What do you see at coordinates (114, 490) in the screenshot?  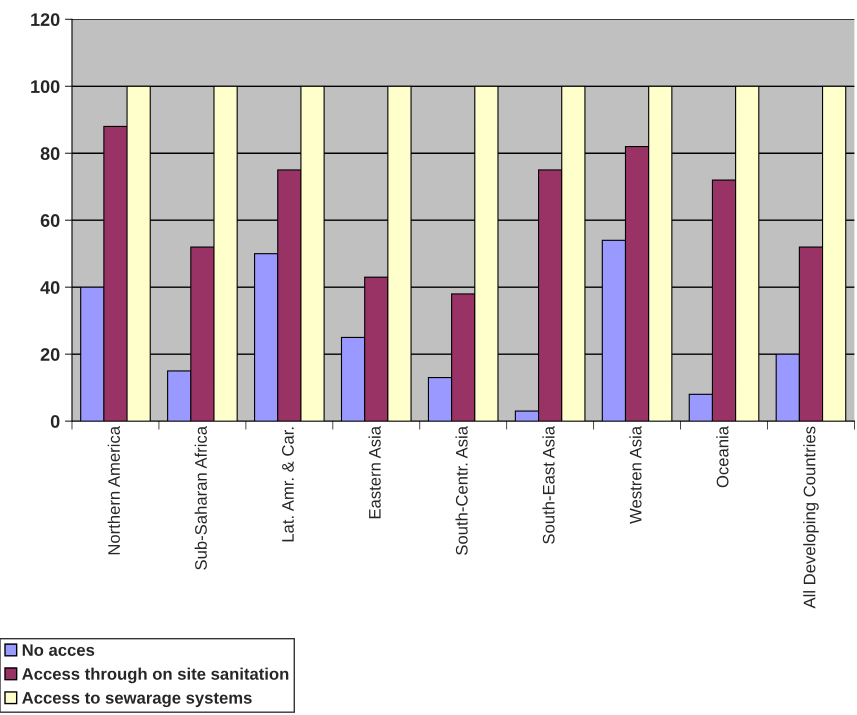 I see `x-tick-label: Northern America` at bounding box center [114, 490].